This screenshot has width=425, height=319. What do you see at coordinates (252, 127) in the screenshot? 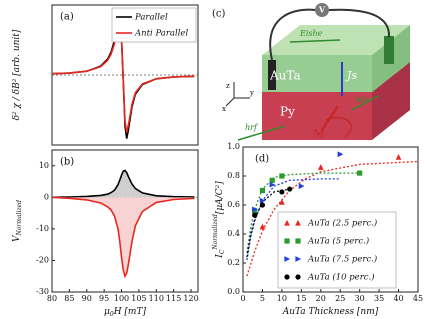
I see `hrf-label: hrf` at bounding box center [252, 127].